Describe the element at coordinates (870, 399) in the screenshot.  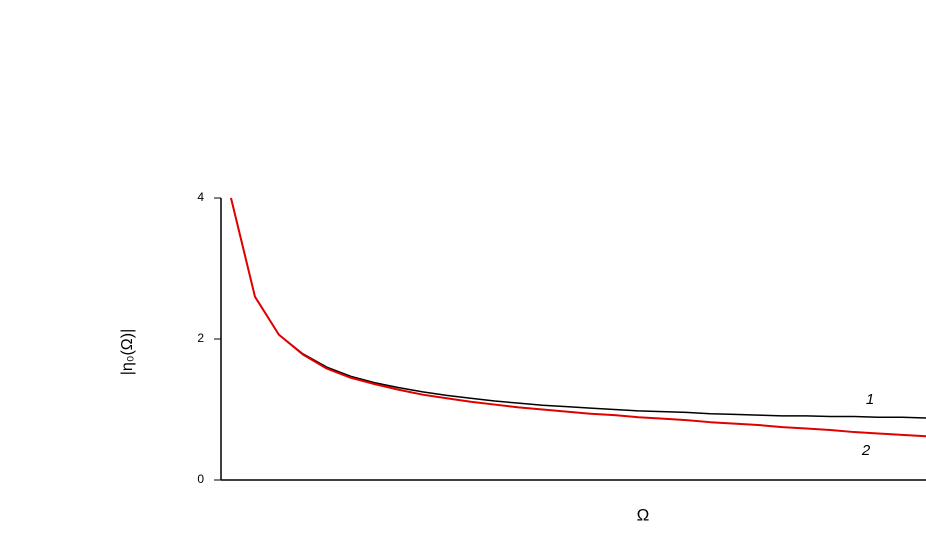
I see `series-label: 1` at that location.